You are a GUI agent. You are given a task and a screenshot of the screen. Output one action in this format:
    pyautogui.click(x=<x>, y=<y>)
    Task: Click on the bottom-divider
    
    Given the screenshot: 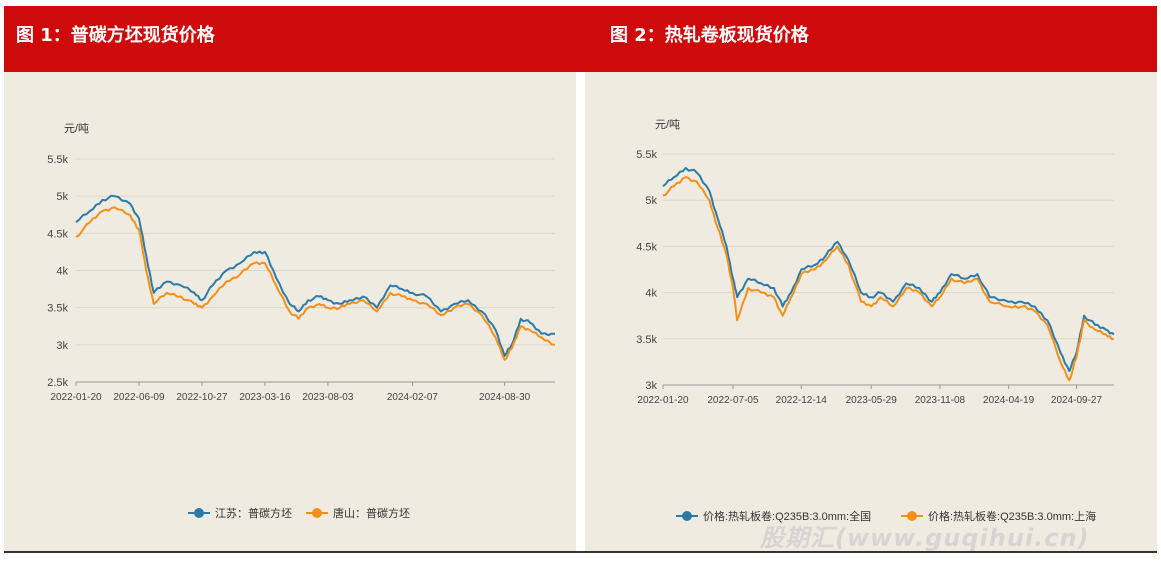 What is the action you would take?
    pyautogui.click(x=580, y=552)
    